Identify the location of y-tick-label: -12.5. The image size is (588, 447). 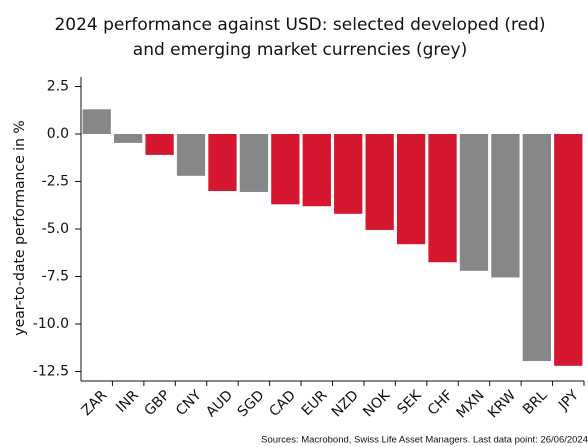
(51, 372).